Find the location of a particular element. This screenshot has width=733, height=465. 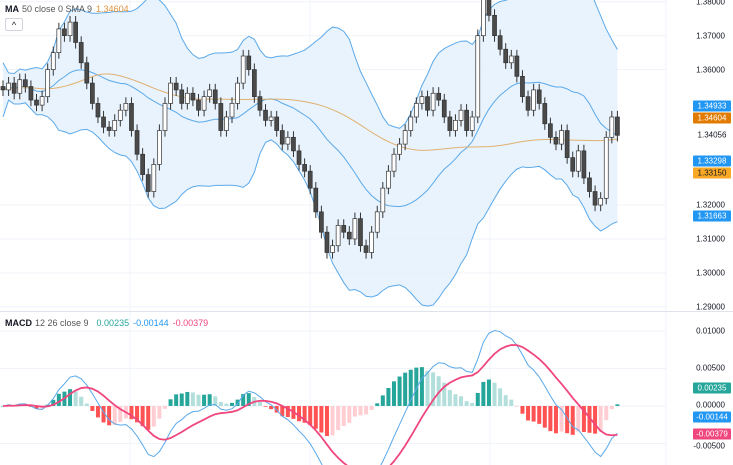

axis-tick-label: 1.32000 is located at coordinates (710, 205).